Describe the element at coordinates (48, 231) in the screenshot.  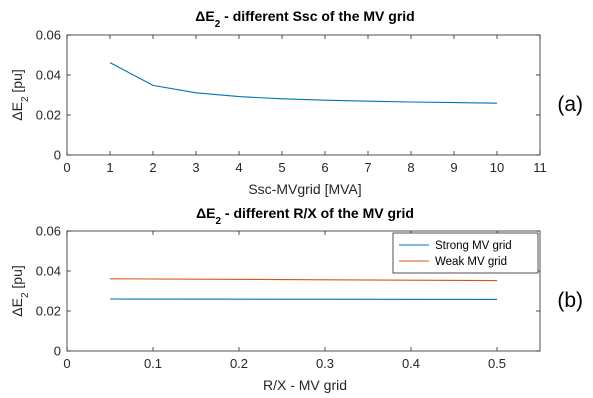
I see `chart-b-y-tick-label: 0.06` at that location.